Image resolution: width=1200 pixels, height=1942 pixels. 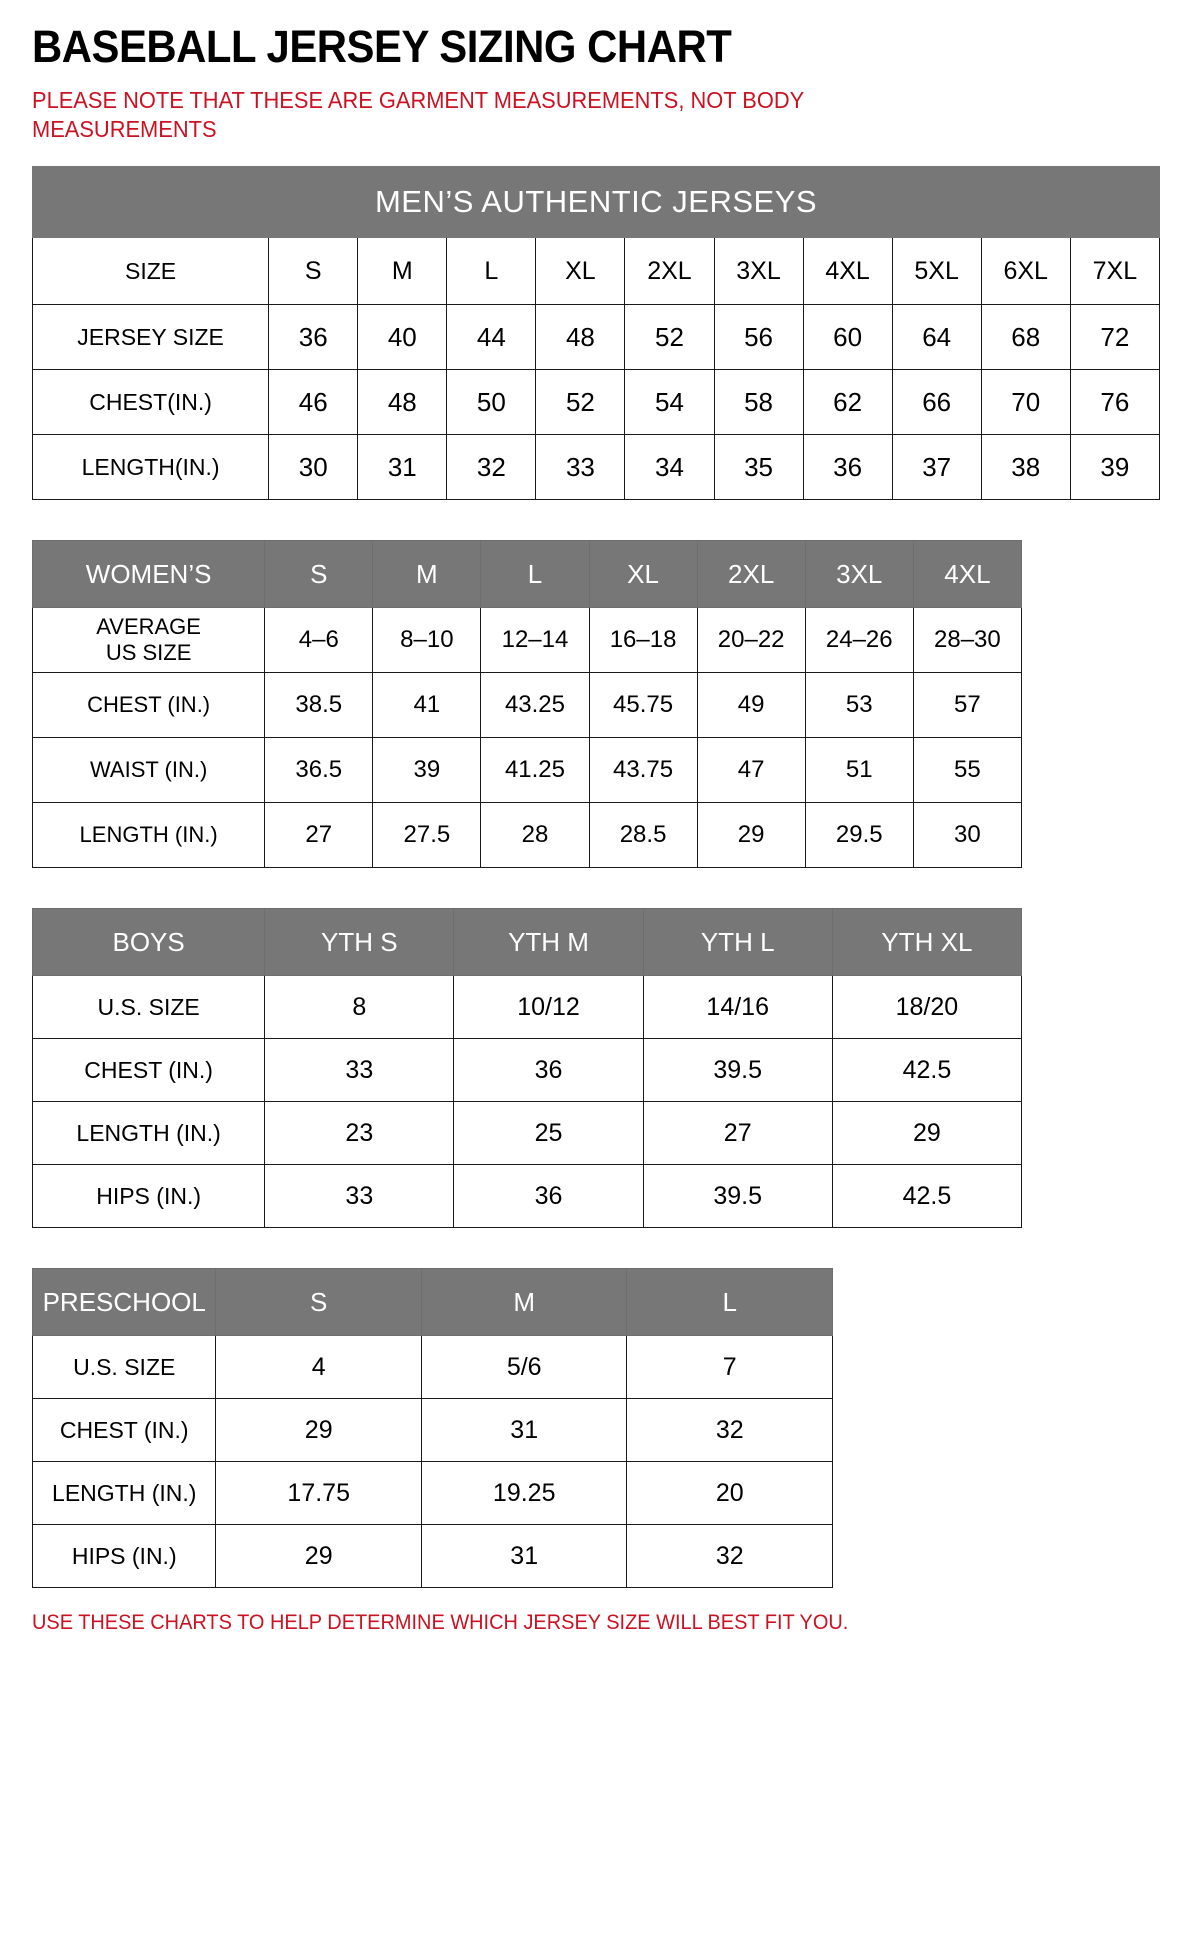 I want to click on cell-value: 28, so click(x=535, y=835).